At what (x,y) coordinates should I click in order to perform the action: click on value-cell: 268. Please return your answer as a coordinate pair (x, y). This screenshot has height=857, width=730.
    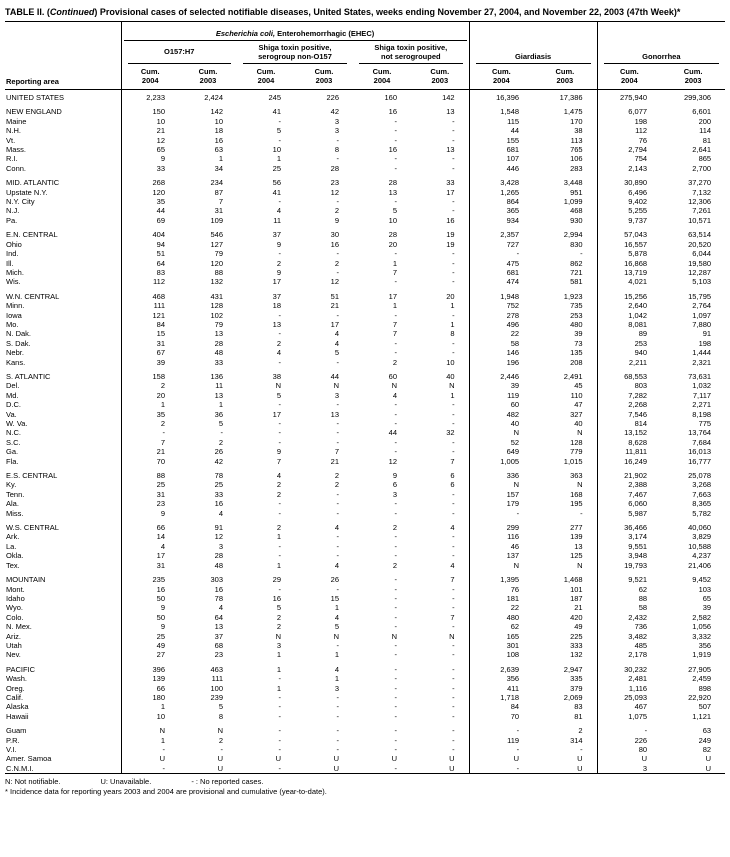
    Looking at the image, I should click on (149, 183).